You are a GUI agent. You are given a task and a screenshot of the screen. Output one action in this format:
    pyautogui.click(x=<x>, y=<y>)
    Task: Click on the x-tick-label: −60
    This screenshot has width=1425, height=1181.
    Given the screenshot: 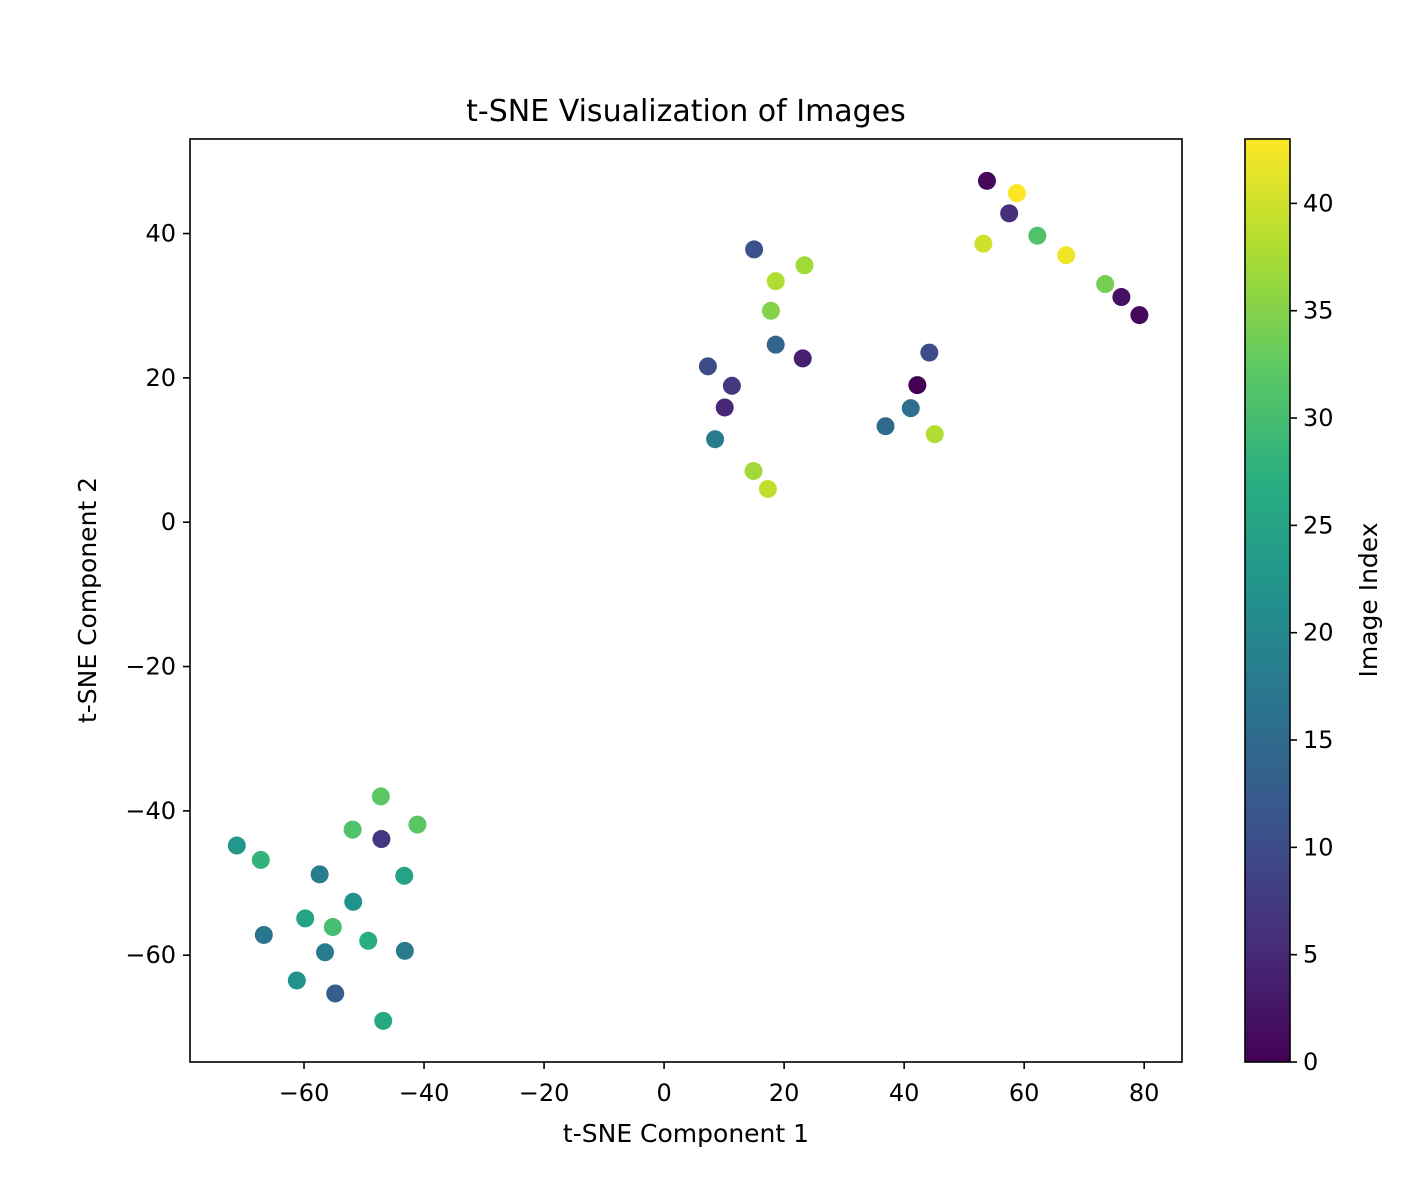 What is the action you would take?
    pyautogui.click(x=304, y=1093)
    